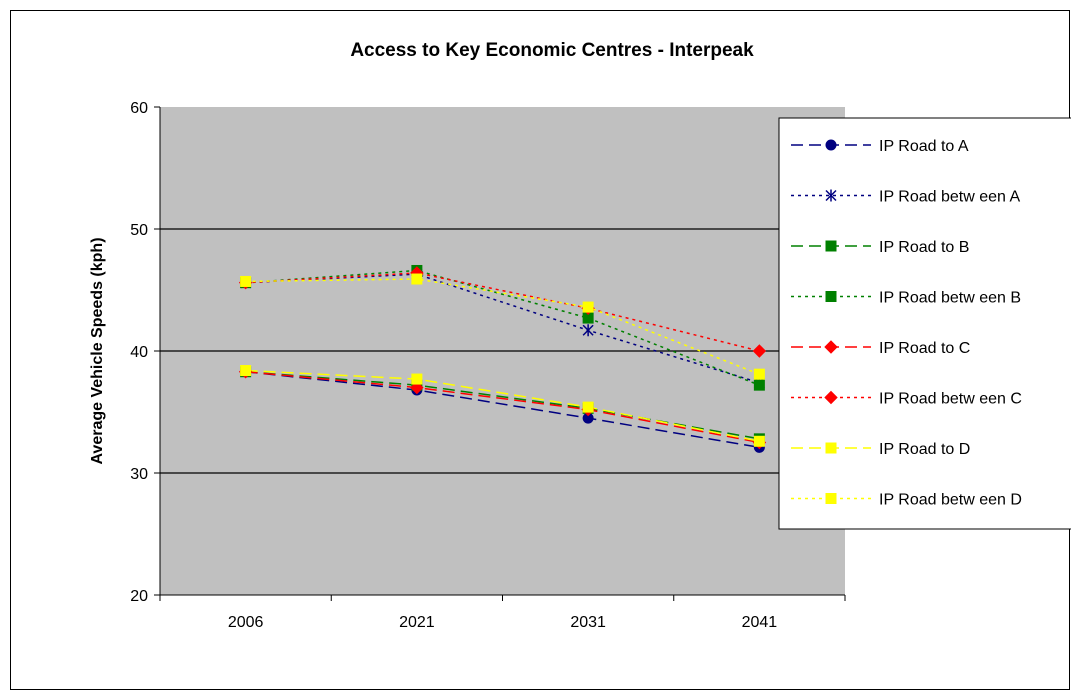 The height and width of the screenshot is (691, 1080). Describe the element at coordinates (760, 622) in the screenshot. I see `x-tick-label: 2041` at that location.